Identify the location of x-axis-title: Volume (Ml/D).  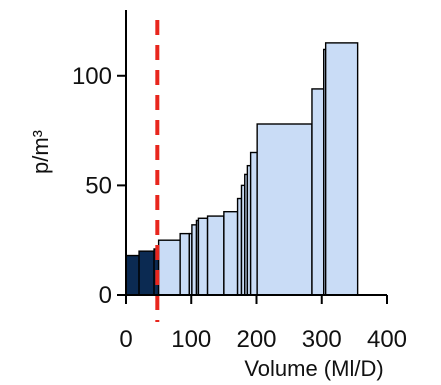
(313, 368).